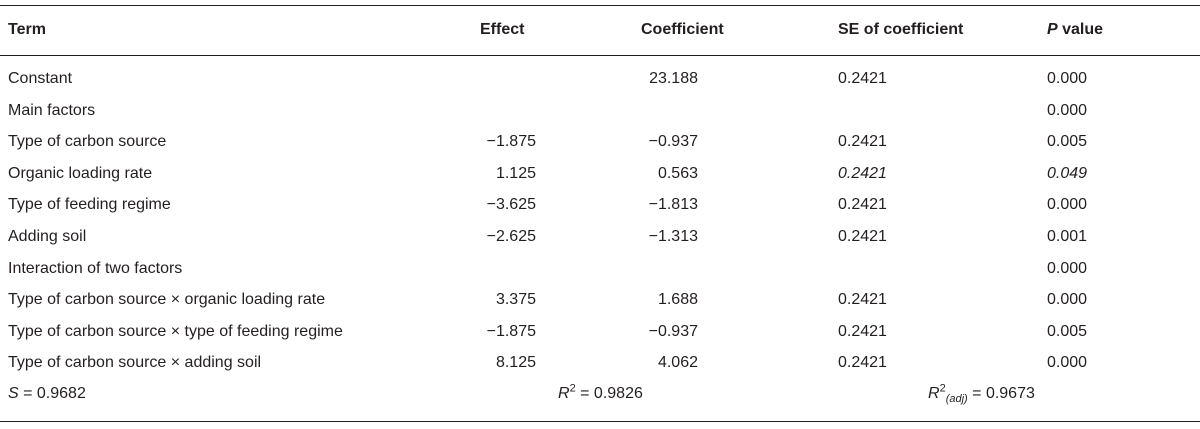 The image size is (1200, 429). I want to click on cell-term: Main factors, so click(52, 110).